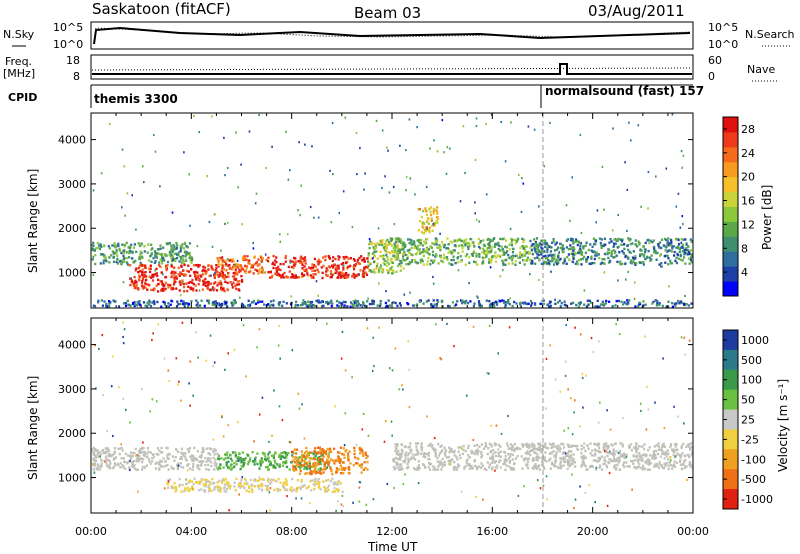 The image size is (800, 554). I want to click on power-colorbar-label: Power [dB], so click(767, 217).